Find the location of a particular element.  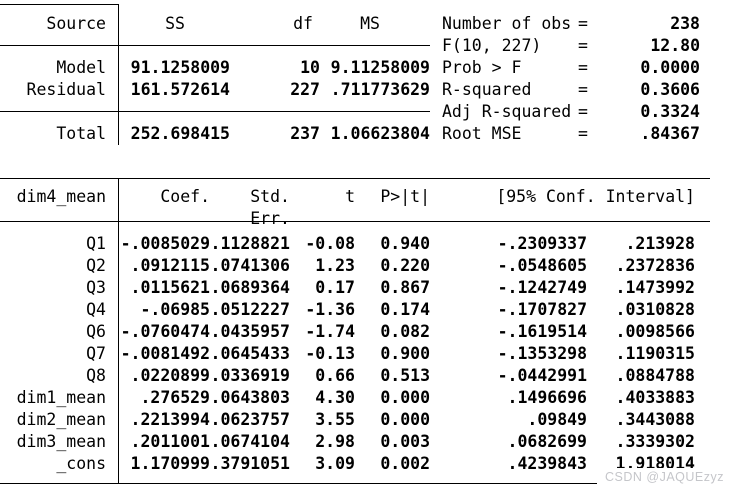

anova-header-row: Source SS df MS is located at coordinates (215, 19).